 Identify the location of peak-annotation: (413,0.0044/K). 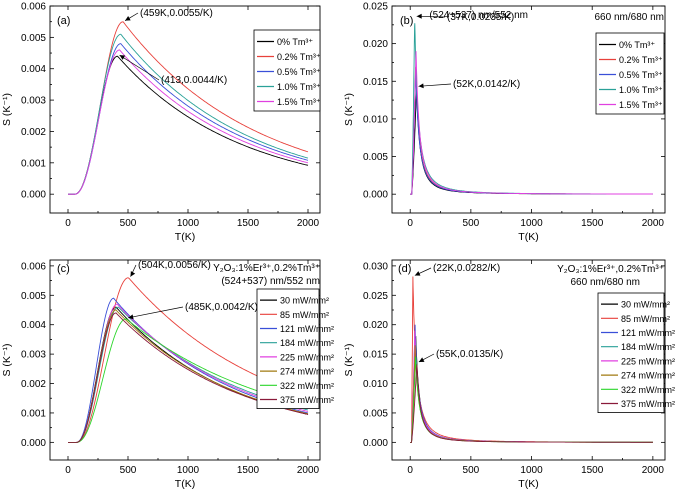
(194, 80).